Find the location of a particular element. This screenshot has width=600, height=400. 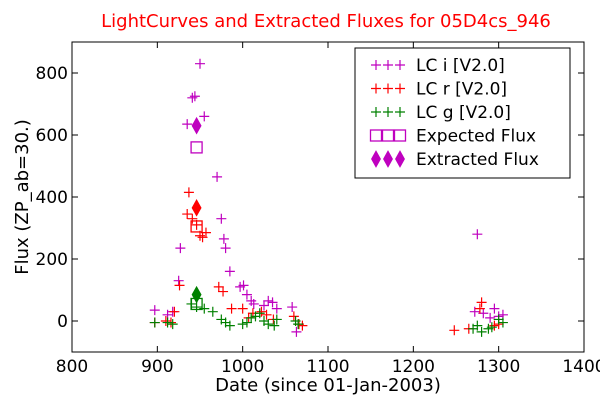

y-tick-label: 400 is located at coordinates (52, 198).